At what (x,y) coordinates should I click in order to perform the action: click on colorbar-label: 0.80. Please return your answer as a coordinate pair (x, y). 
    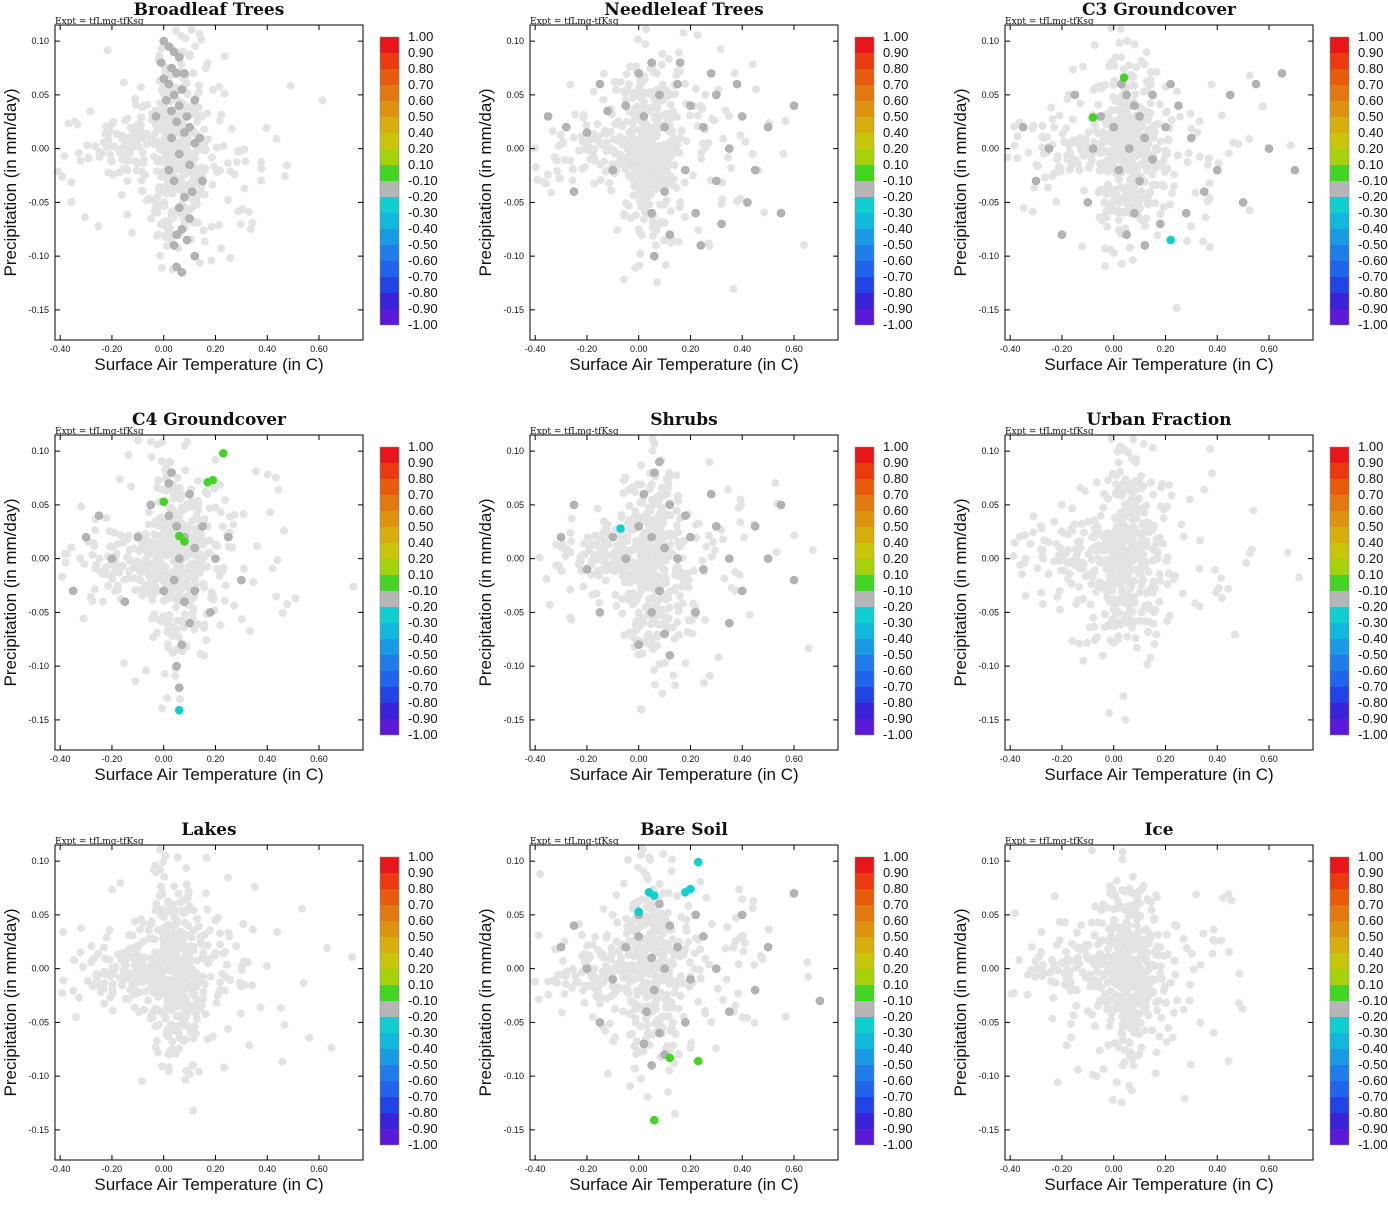
    Looking at the image, I should click on (1370, 478).